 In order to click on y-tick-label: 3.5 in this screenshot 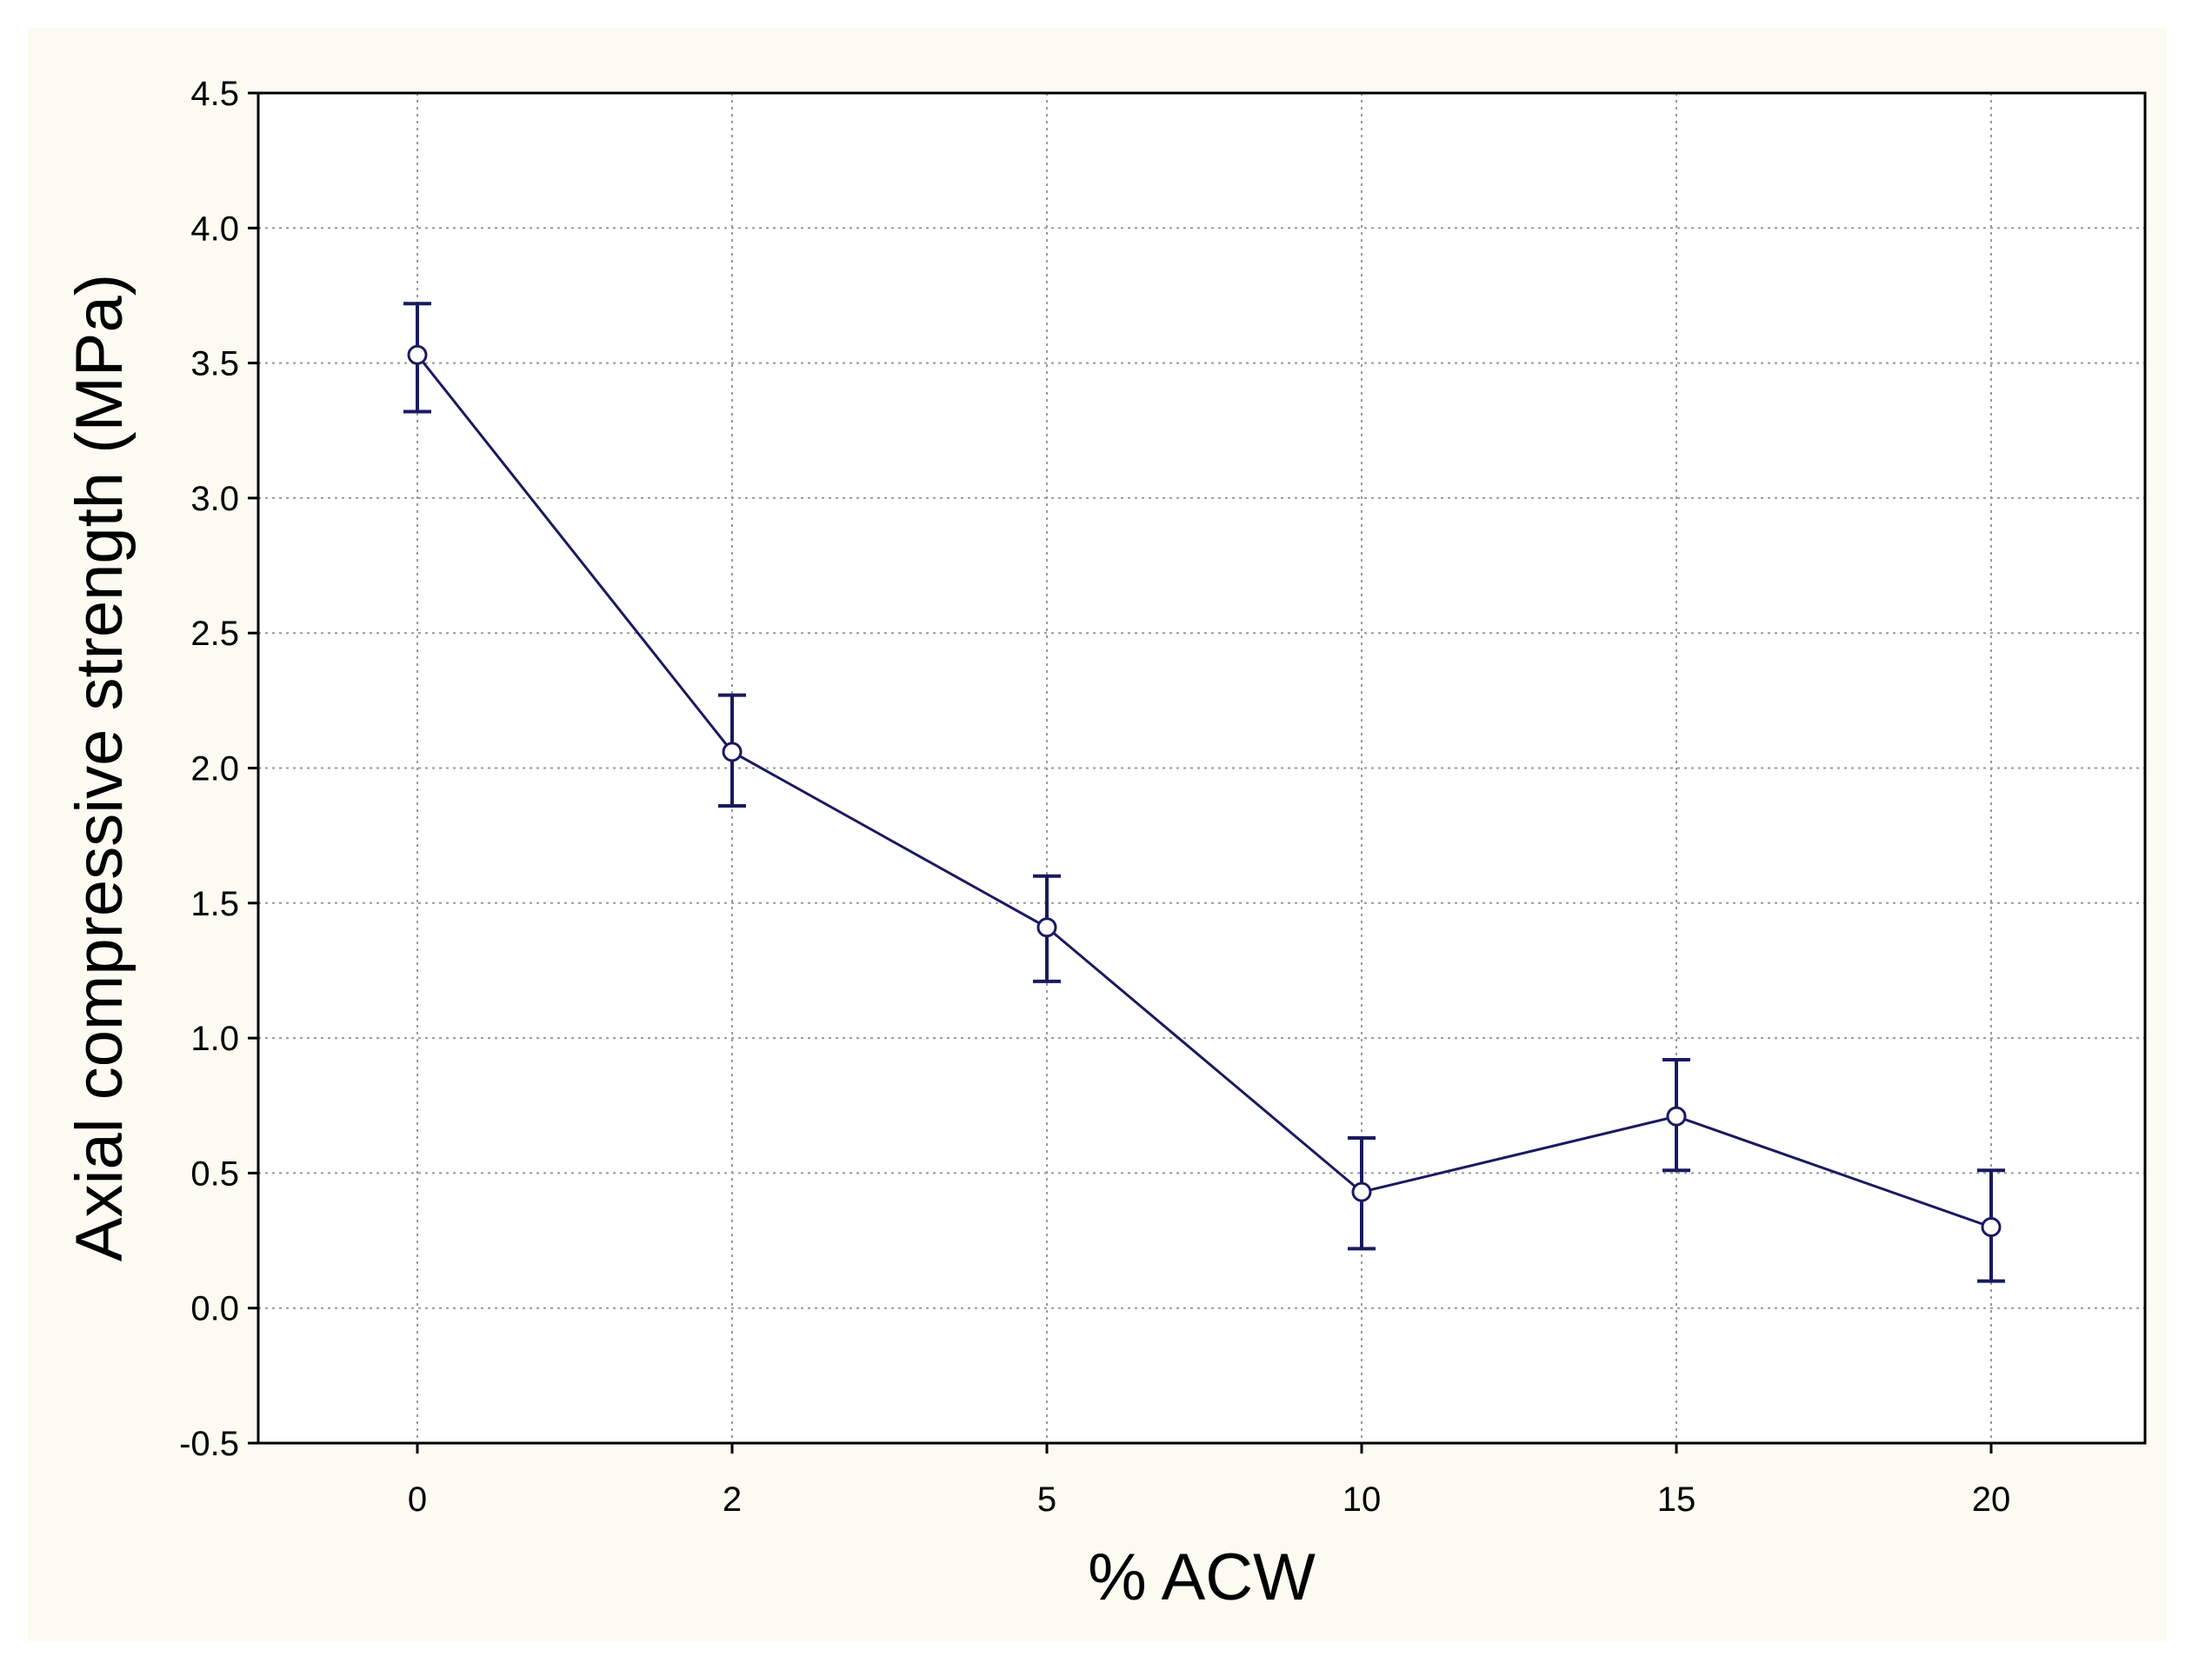, I will do `click(214, 364)`.